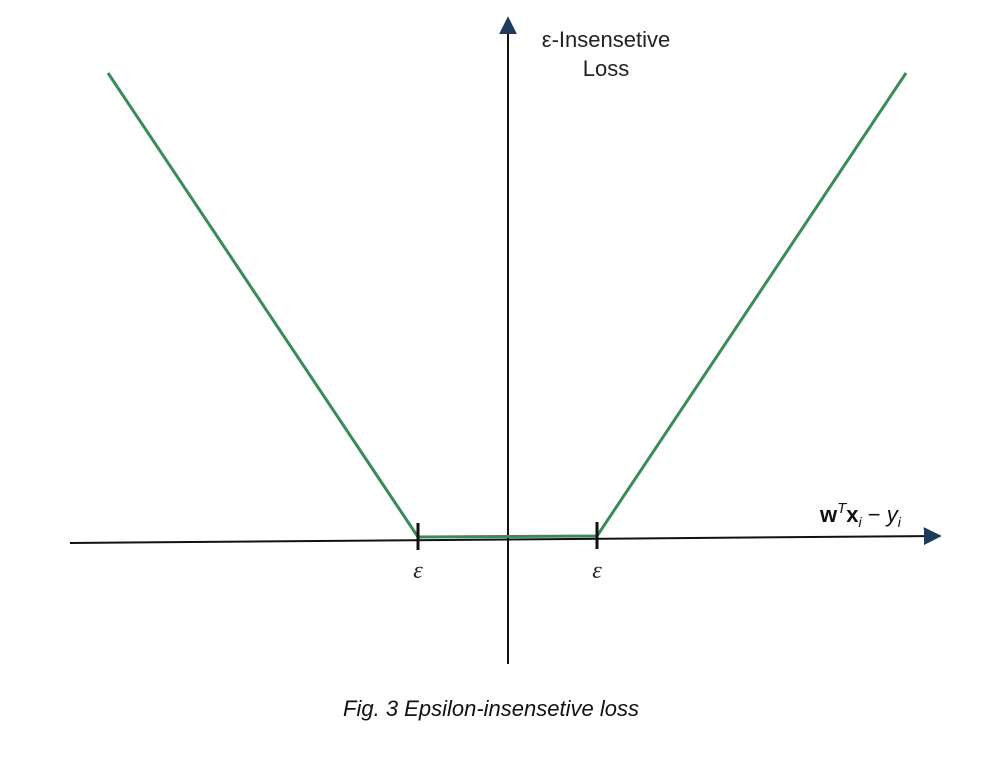 This screenshot has height=776, width=982. I want to click on y-axis-label-line2: Loss, so click(606, 68).